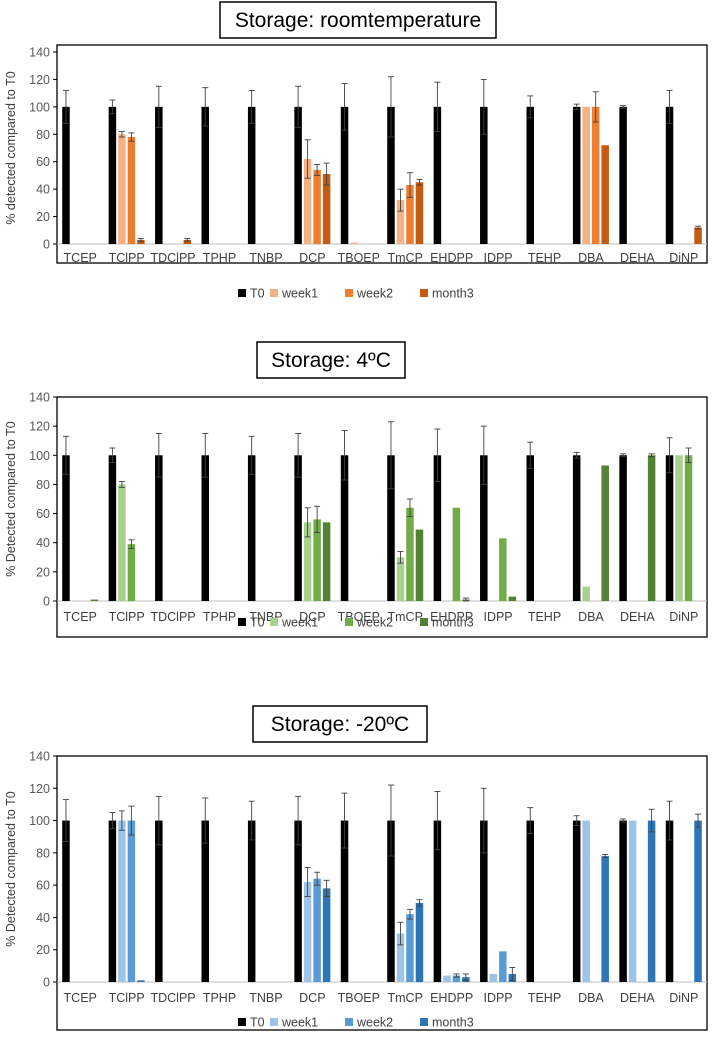 Image resolution: width=715 pixels, height=1040 pixels. Describe the element at coordinates (595, 175) in the screenshot. I see `bar-week2-DBA` at that location.